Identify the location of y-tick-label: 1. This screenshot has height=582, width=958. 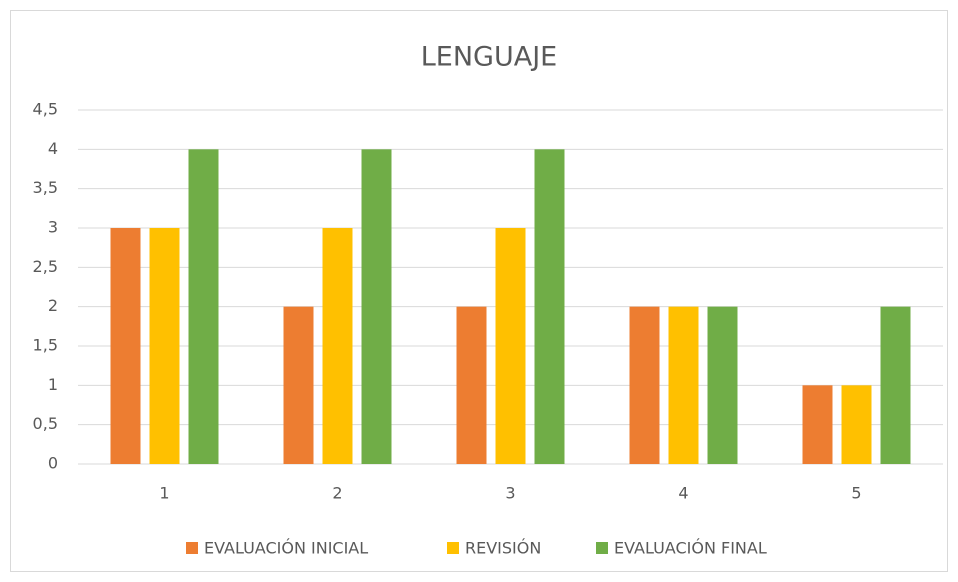
(53, 384).